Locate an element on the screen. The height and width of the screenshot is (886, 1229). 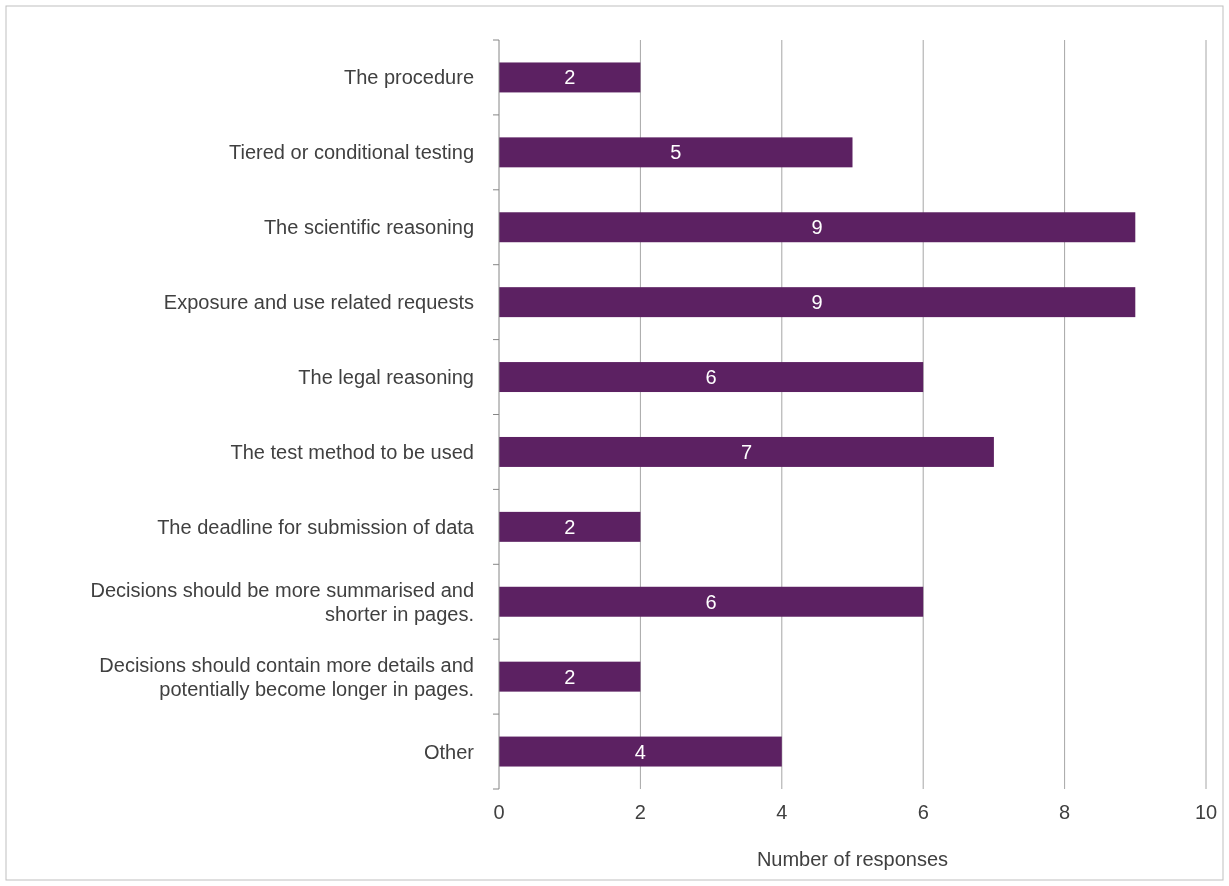
data-label: 4 is located at coordinates (640, 751).